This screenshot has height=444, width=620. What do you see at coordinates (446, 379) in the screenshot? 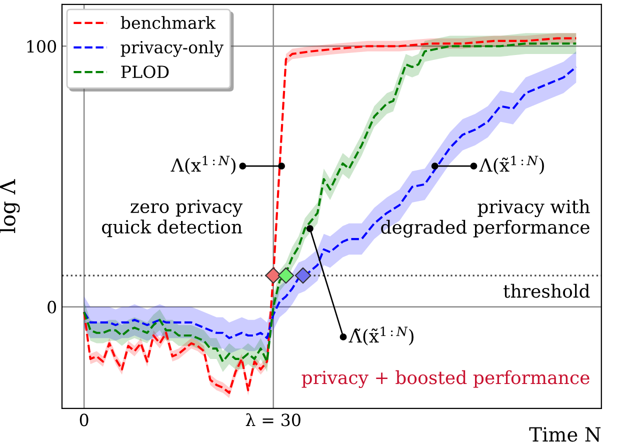
I see `annotation: privacy + boosted performance` at bounding box center [446, 379].